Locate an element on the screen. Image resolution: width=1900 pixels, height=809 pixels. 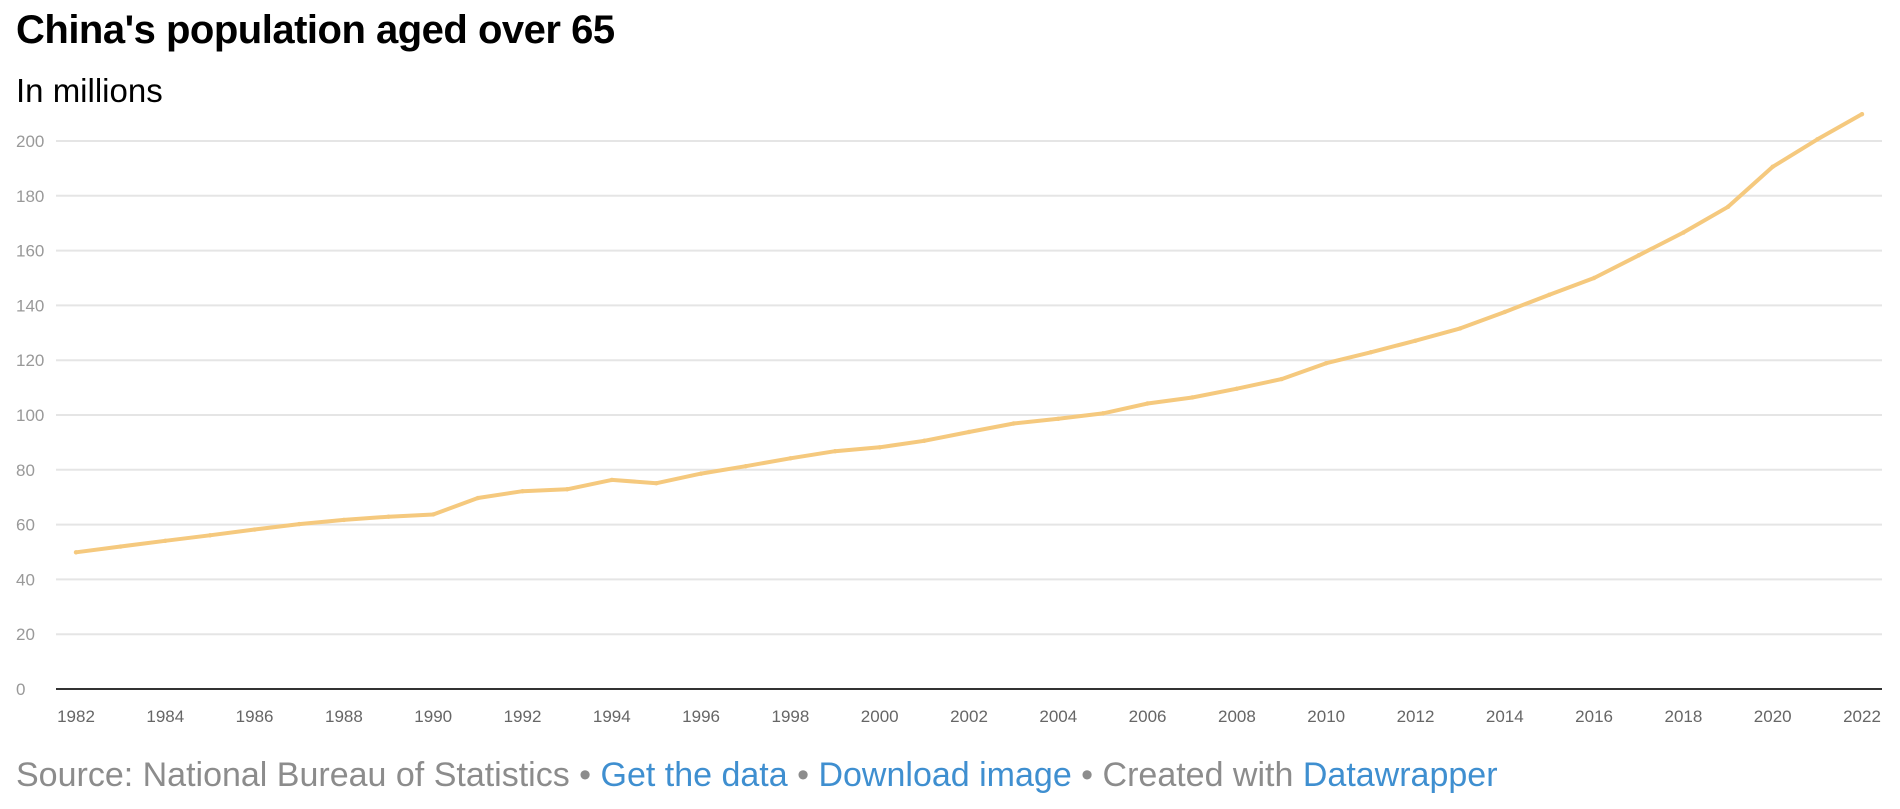
x-tick-label: 2016 is located at coordinates (1594, 716).